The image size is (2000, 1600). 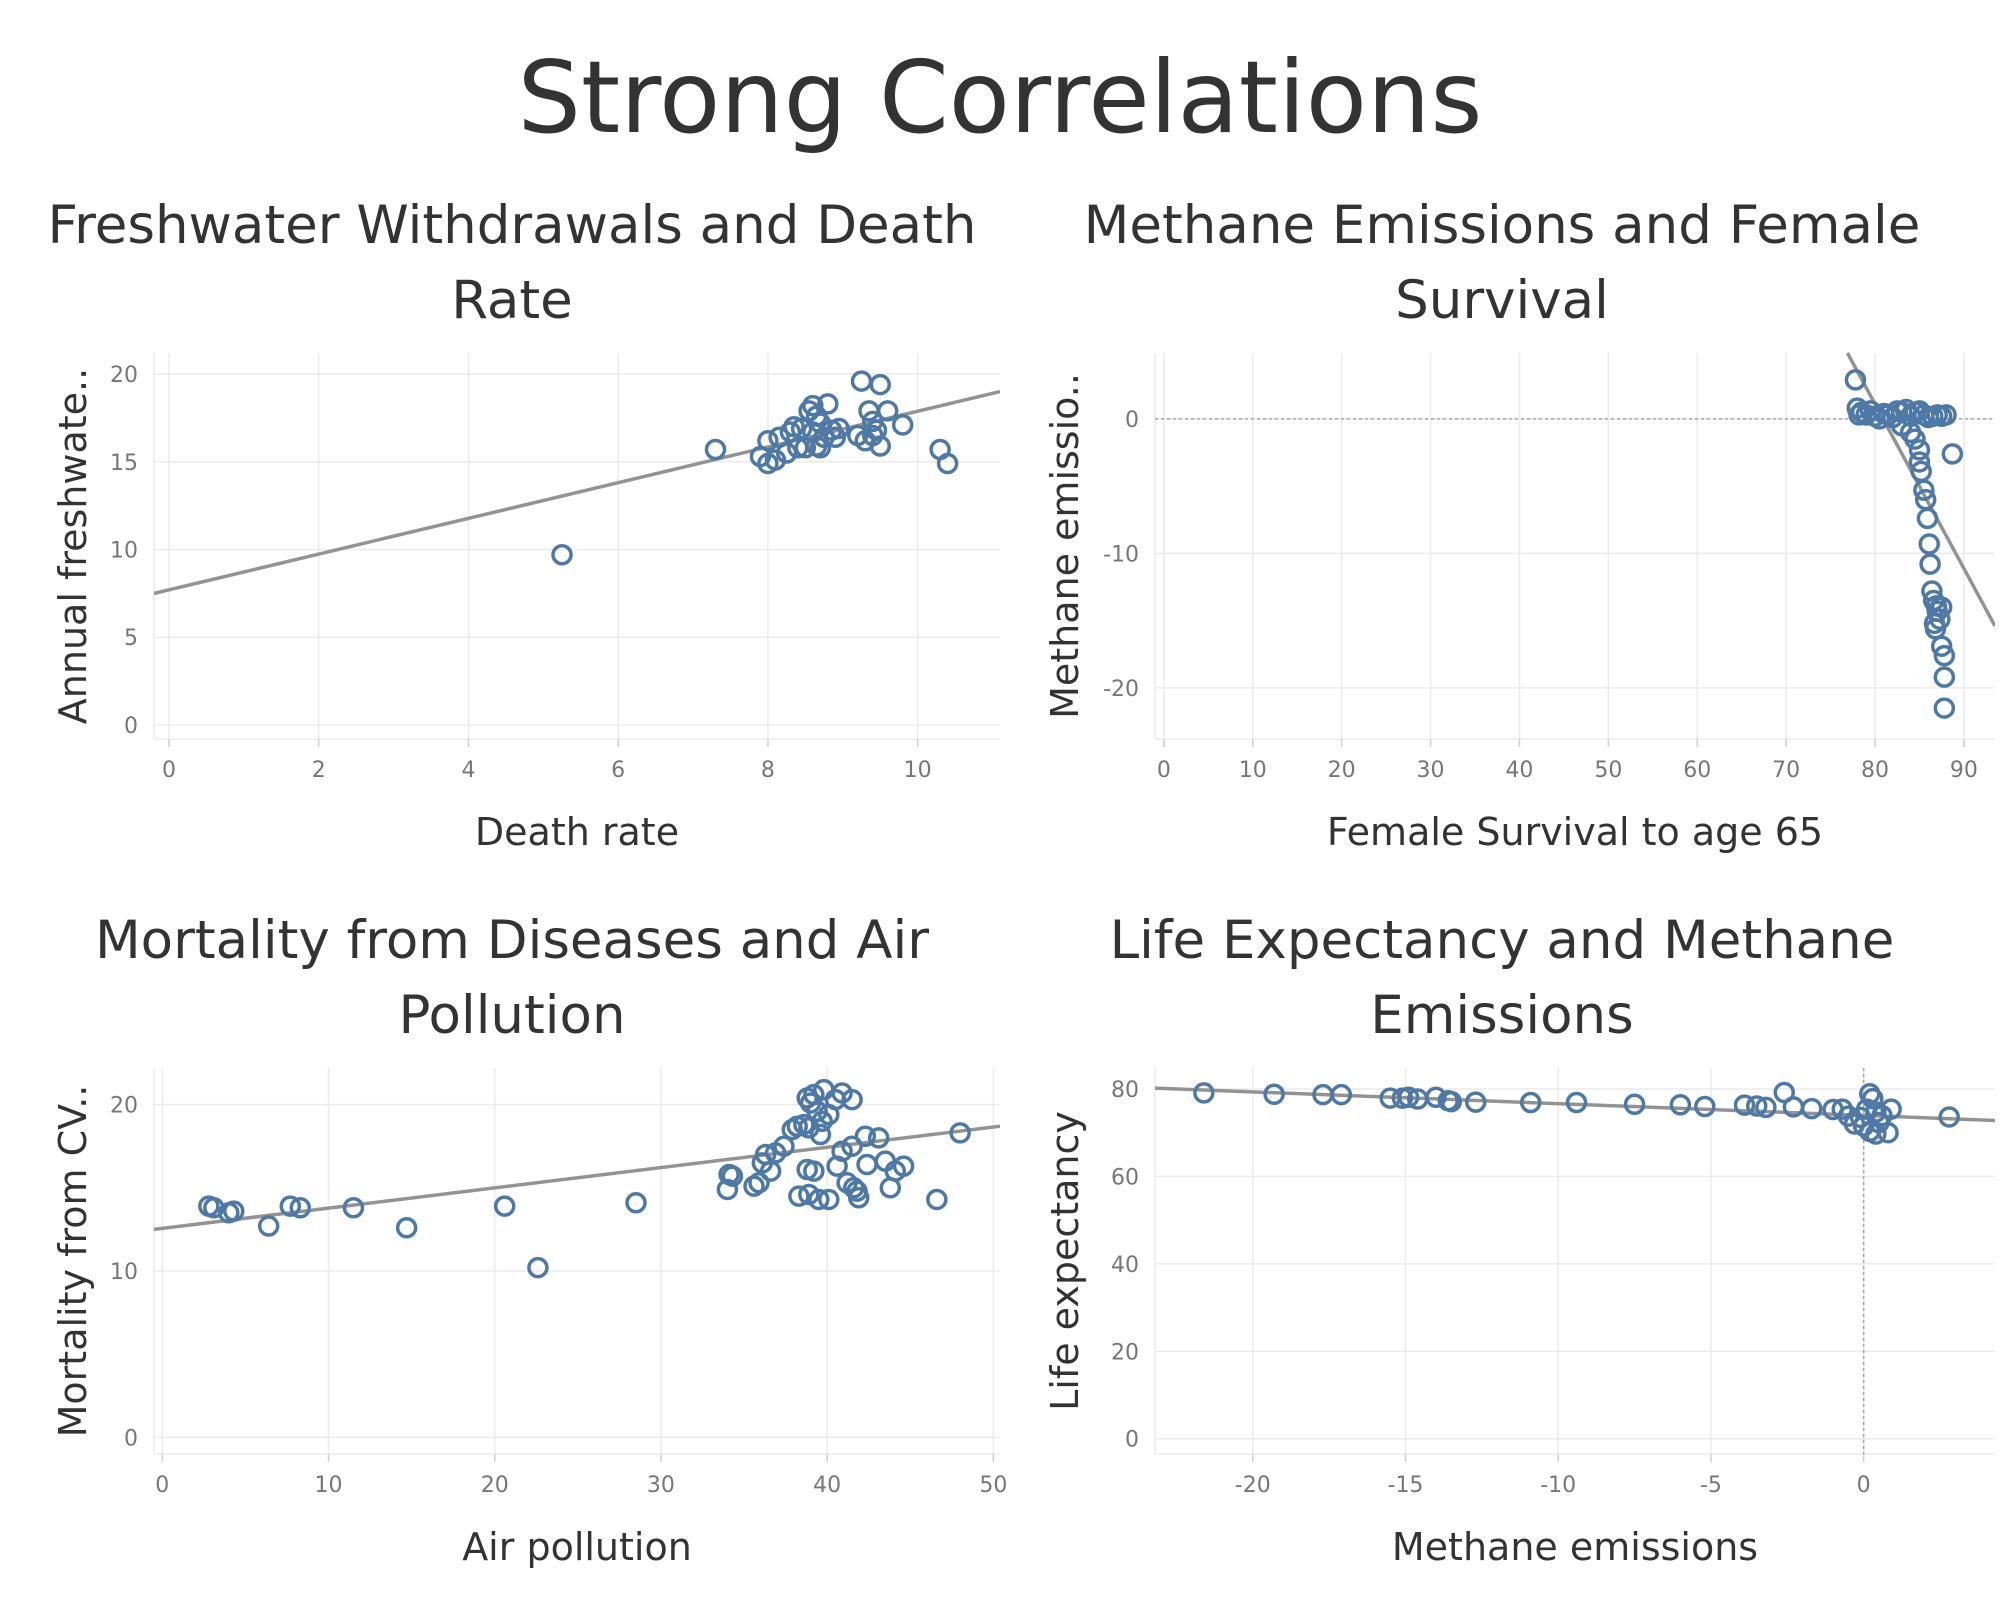 What do you see at coordinates (1000, 97) in the screenshot?
I see `dashboard-title: Strong Correlations` at bounding box center [1000, 97].